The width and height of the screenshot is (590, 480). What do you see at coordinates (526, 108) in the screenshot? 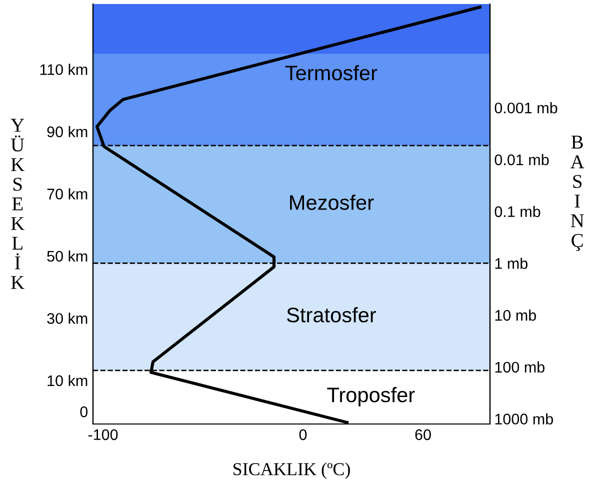
I see `y2-tick-label: 0.001 mb` at bounding box center [526, 108].